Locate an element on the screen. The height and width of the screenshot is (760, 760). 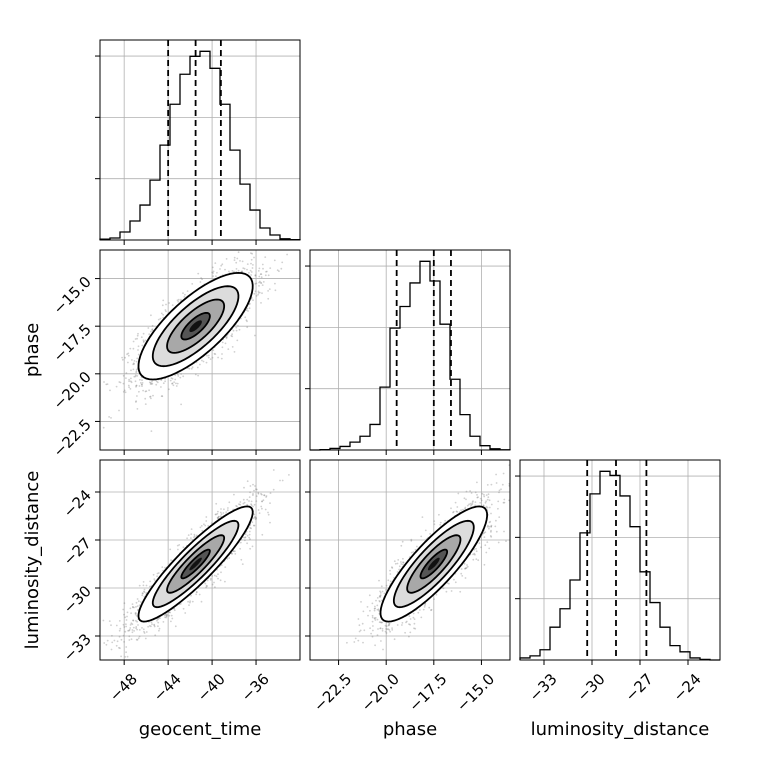
x-tick-label: −33 is located at coordinates (543, 687).